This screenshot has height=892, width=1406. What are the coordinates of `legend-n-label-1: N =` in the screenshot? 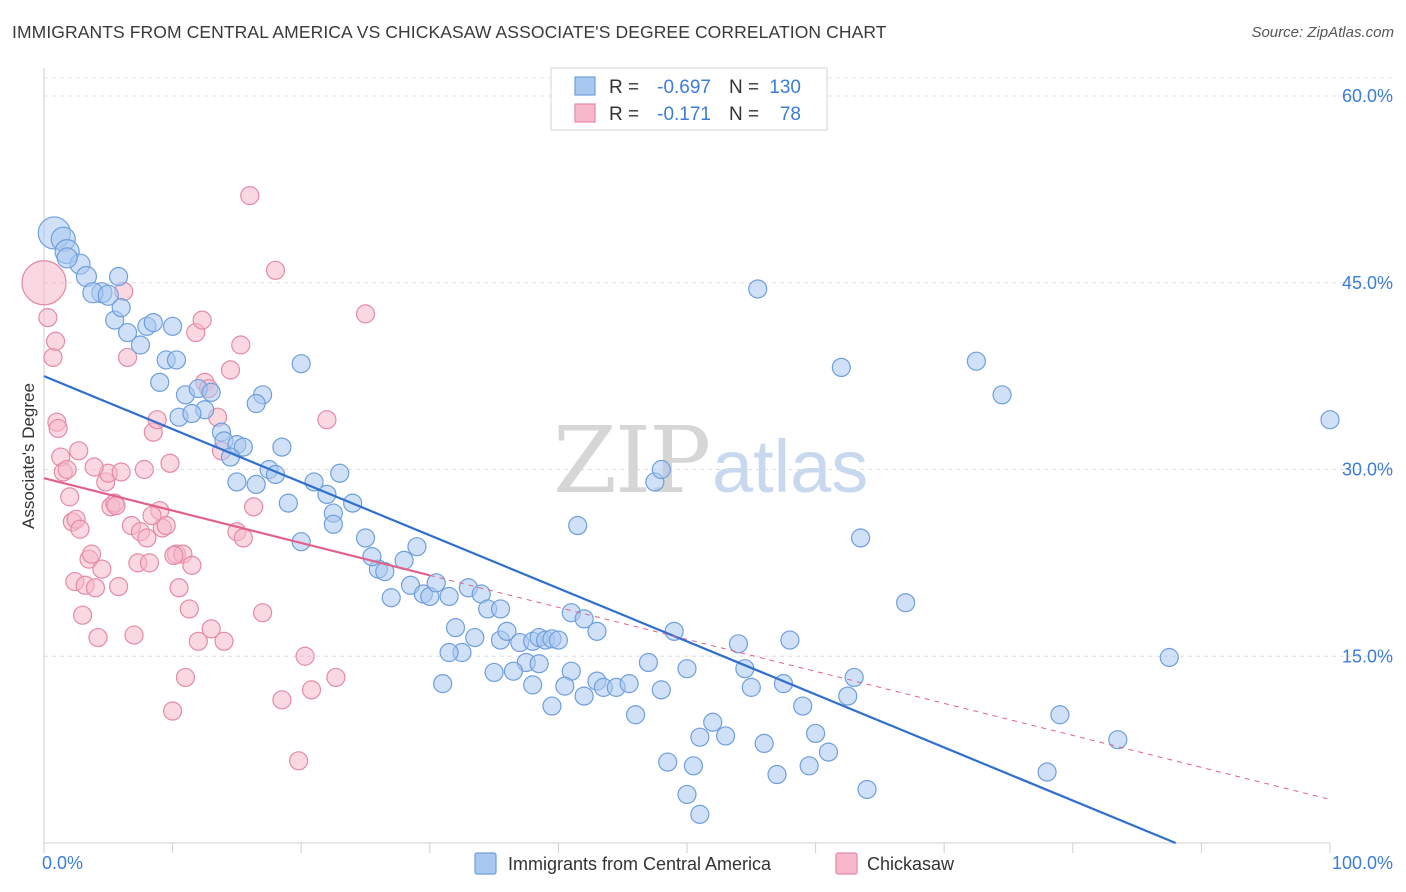 It's located at (744, 114).